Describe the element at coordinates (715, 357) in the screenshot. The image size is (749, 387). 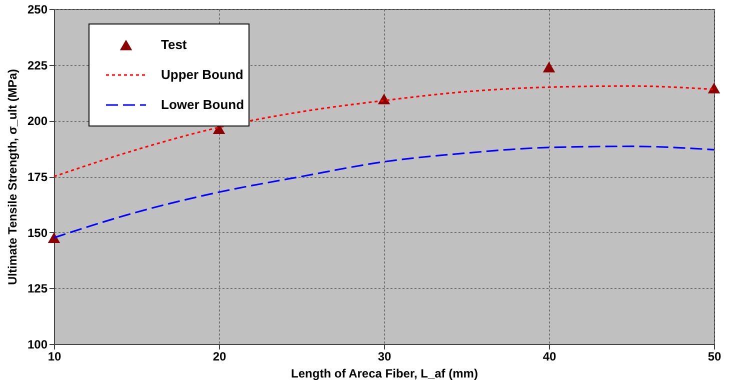
I see `x-tick-label: 50` at that location.